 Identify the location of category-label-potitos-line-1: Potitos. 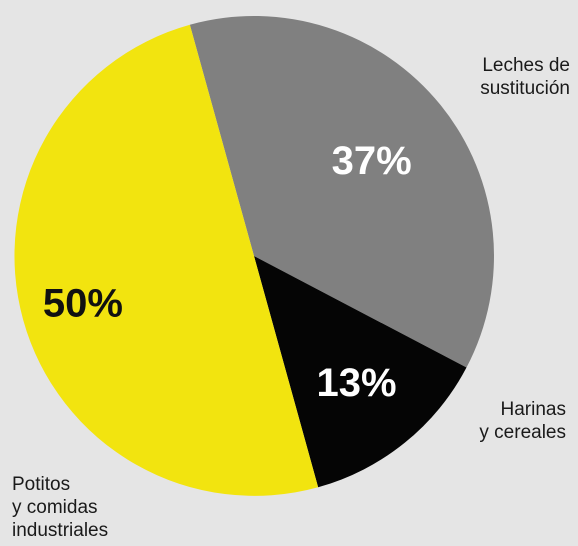
(41, 484).